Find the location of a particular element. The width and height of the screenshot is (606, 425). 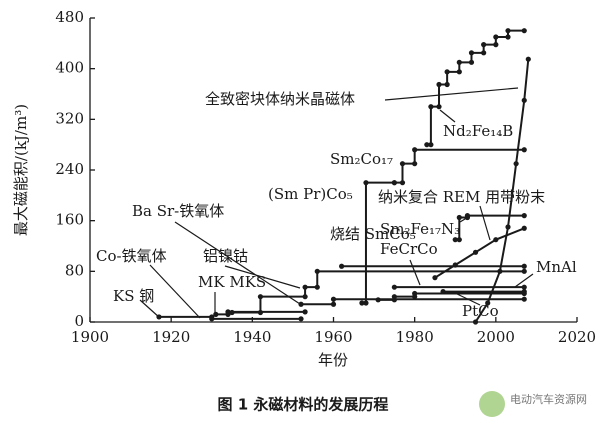

y-tick-label: 80 is located at coordinates (74, 270).